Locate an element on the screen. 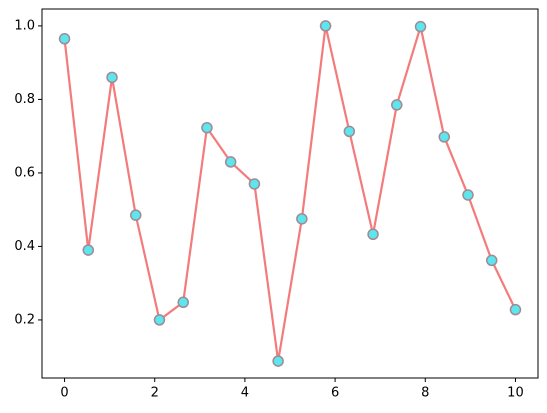 The image size is (547, 413). x-tick-label: 4 is located at coordinates (245, 393).